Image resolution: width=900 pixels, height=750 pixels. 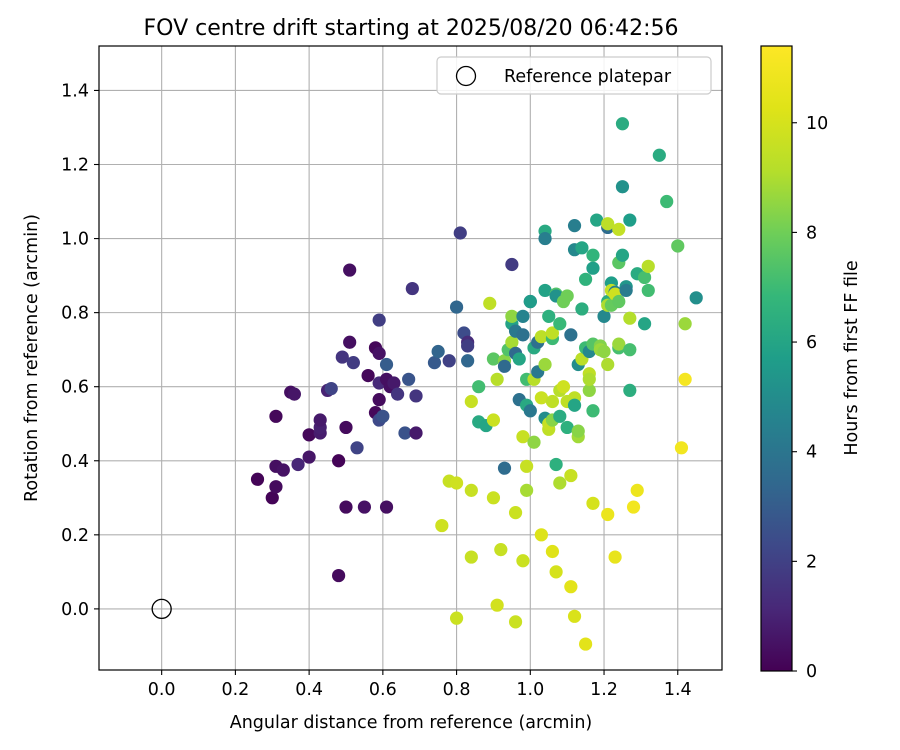 What do you see at coordinates (420, 685) in the screenshot?
I see `x-axis-ticks: 0.0 0.2 0.4 0.6 0.8 1.0 1.2 1.4` at bounding box center [420, 685].